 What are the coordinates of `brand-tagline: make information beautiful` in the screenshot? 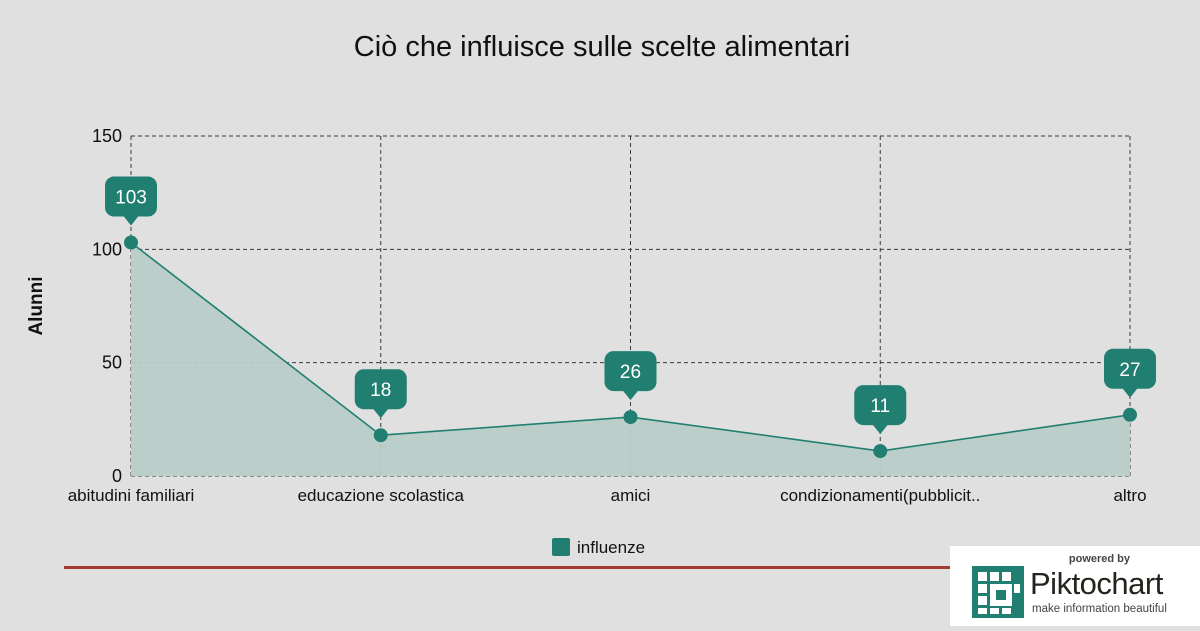 It's located at (1099, 609).